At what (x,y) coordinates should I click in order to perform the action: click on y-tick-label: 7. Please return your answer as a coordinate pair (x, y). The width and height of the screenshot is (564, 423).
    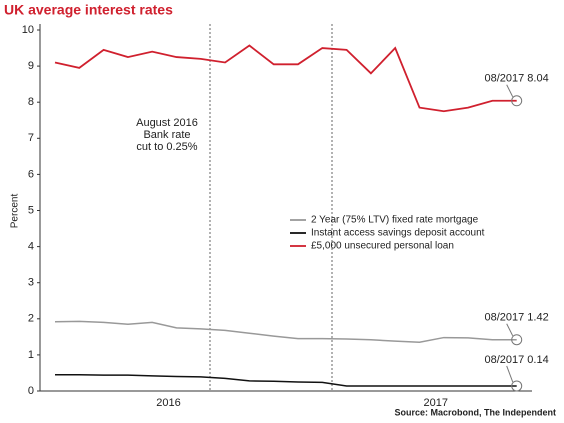
    Looking at the image, I should click on (31, 138).